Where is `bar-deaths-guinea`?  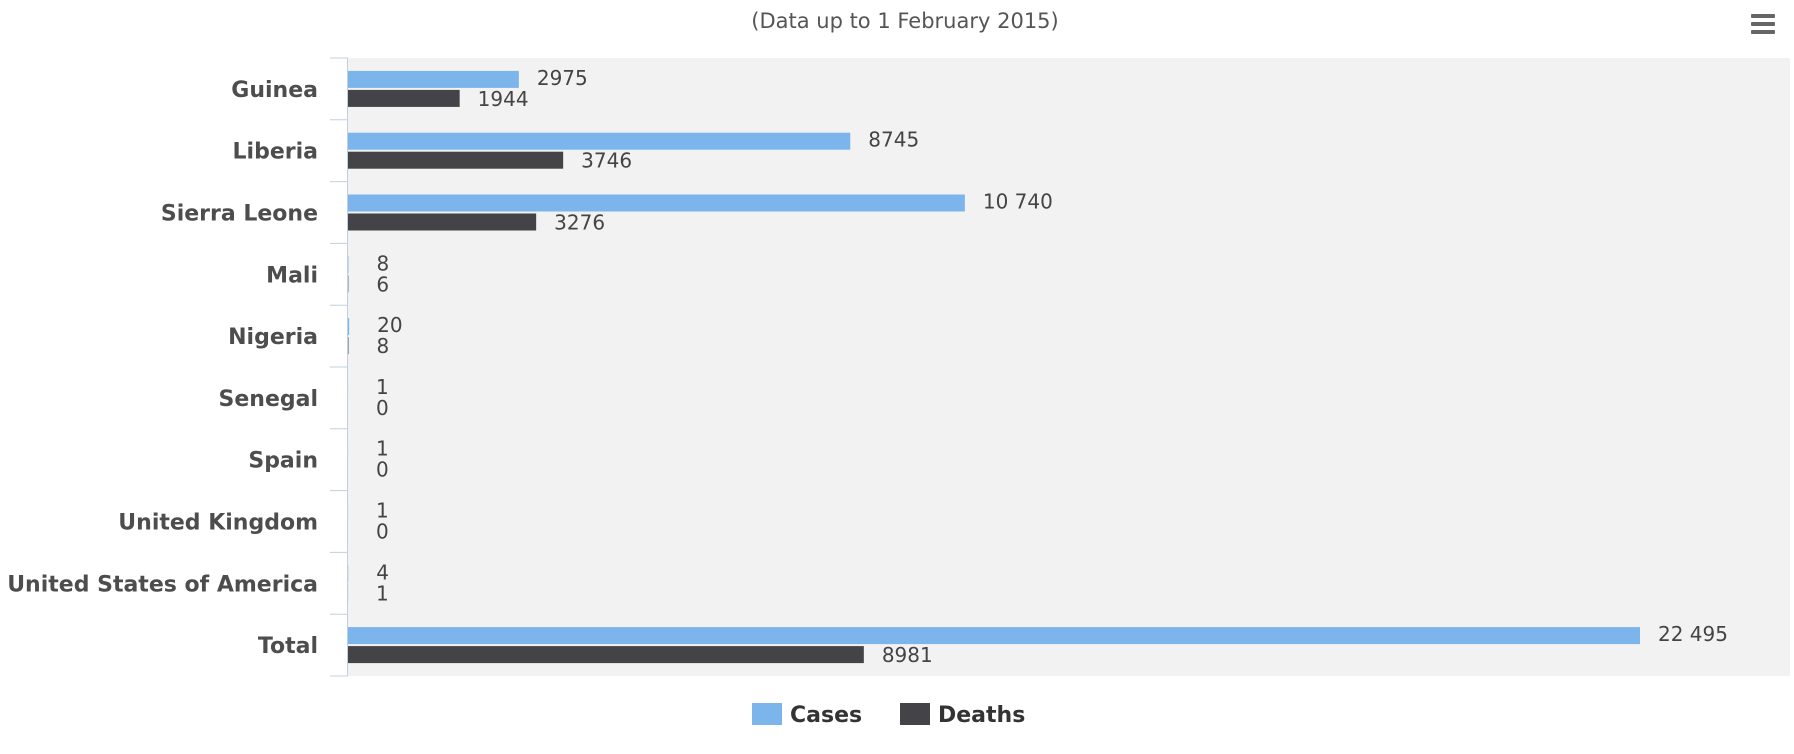 bar-deaths-guinea is located at coordinates (404, 98).